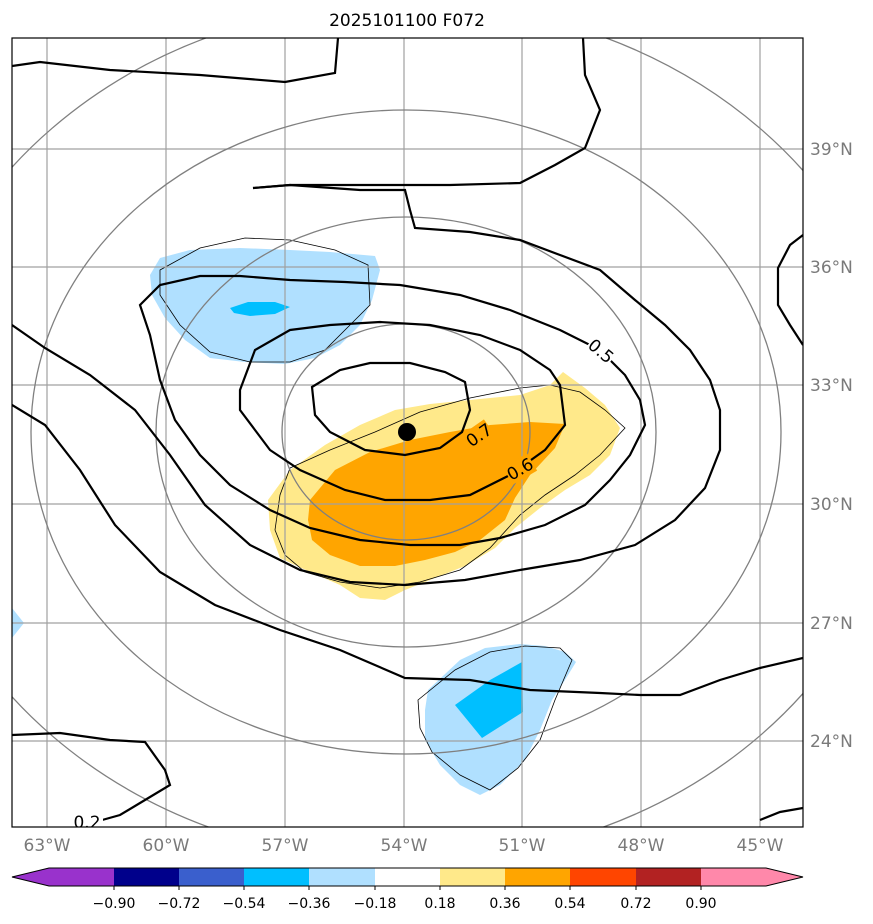 This screenshot has width=873, height=924. I want to click on lon-label-57w: 57°W, so click(285, 846).